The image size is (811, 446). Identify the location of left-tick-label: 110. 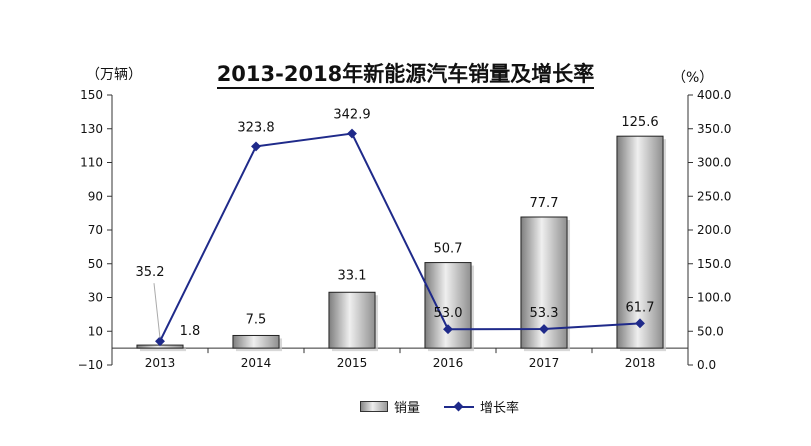
(91, 163).